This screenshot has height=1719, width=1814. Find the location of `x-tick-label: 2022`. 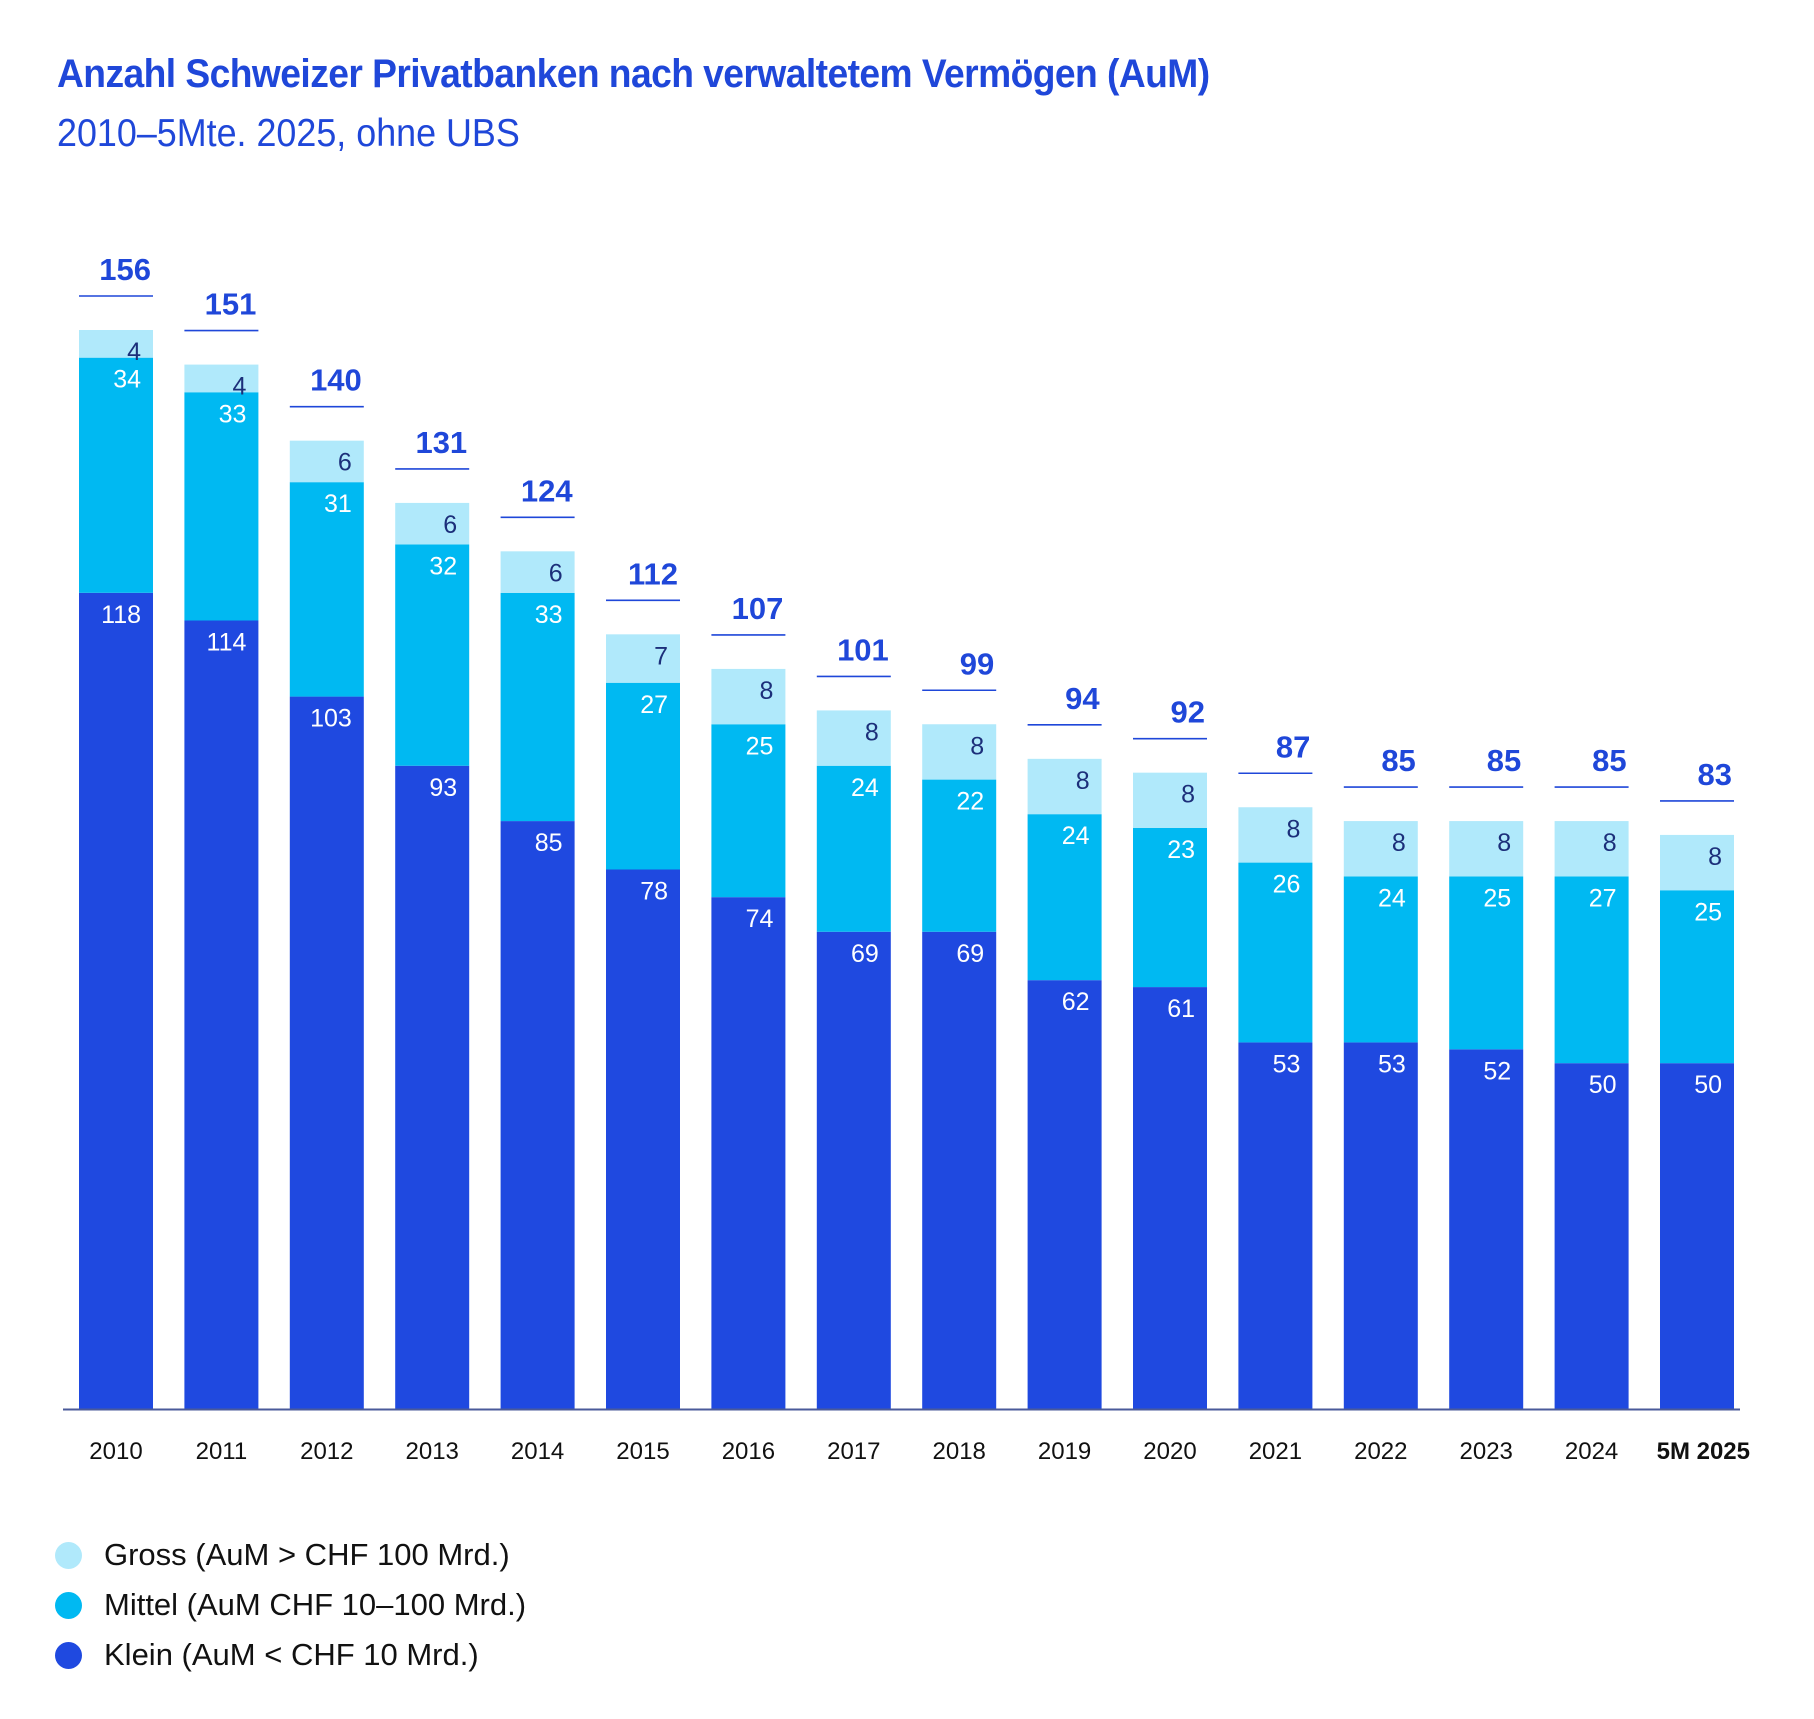

x-tick-label: 2022 is located at coordinates (1380, 1451).